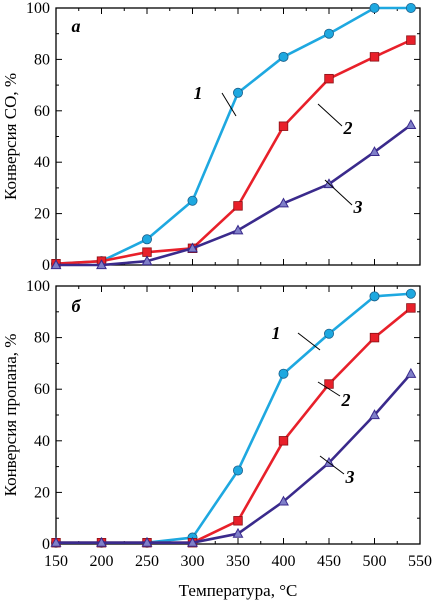 This screenshot has height=603, width=435. I want to click on x-tick-label: 400, so click(284, 561).